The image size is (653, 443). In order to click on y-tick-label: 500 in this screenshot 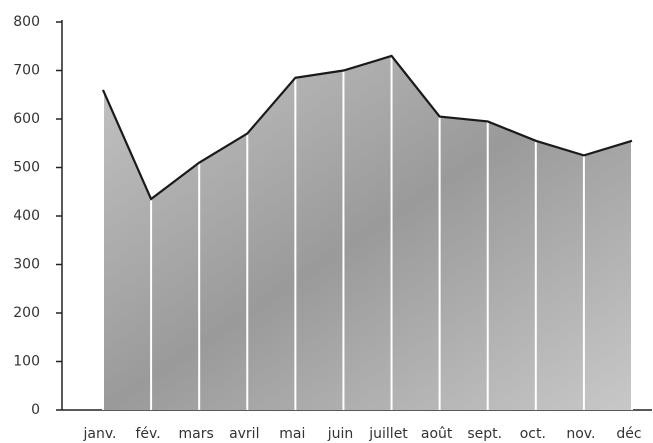, I will do `click(26, 168)`.